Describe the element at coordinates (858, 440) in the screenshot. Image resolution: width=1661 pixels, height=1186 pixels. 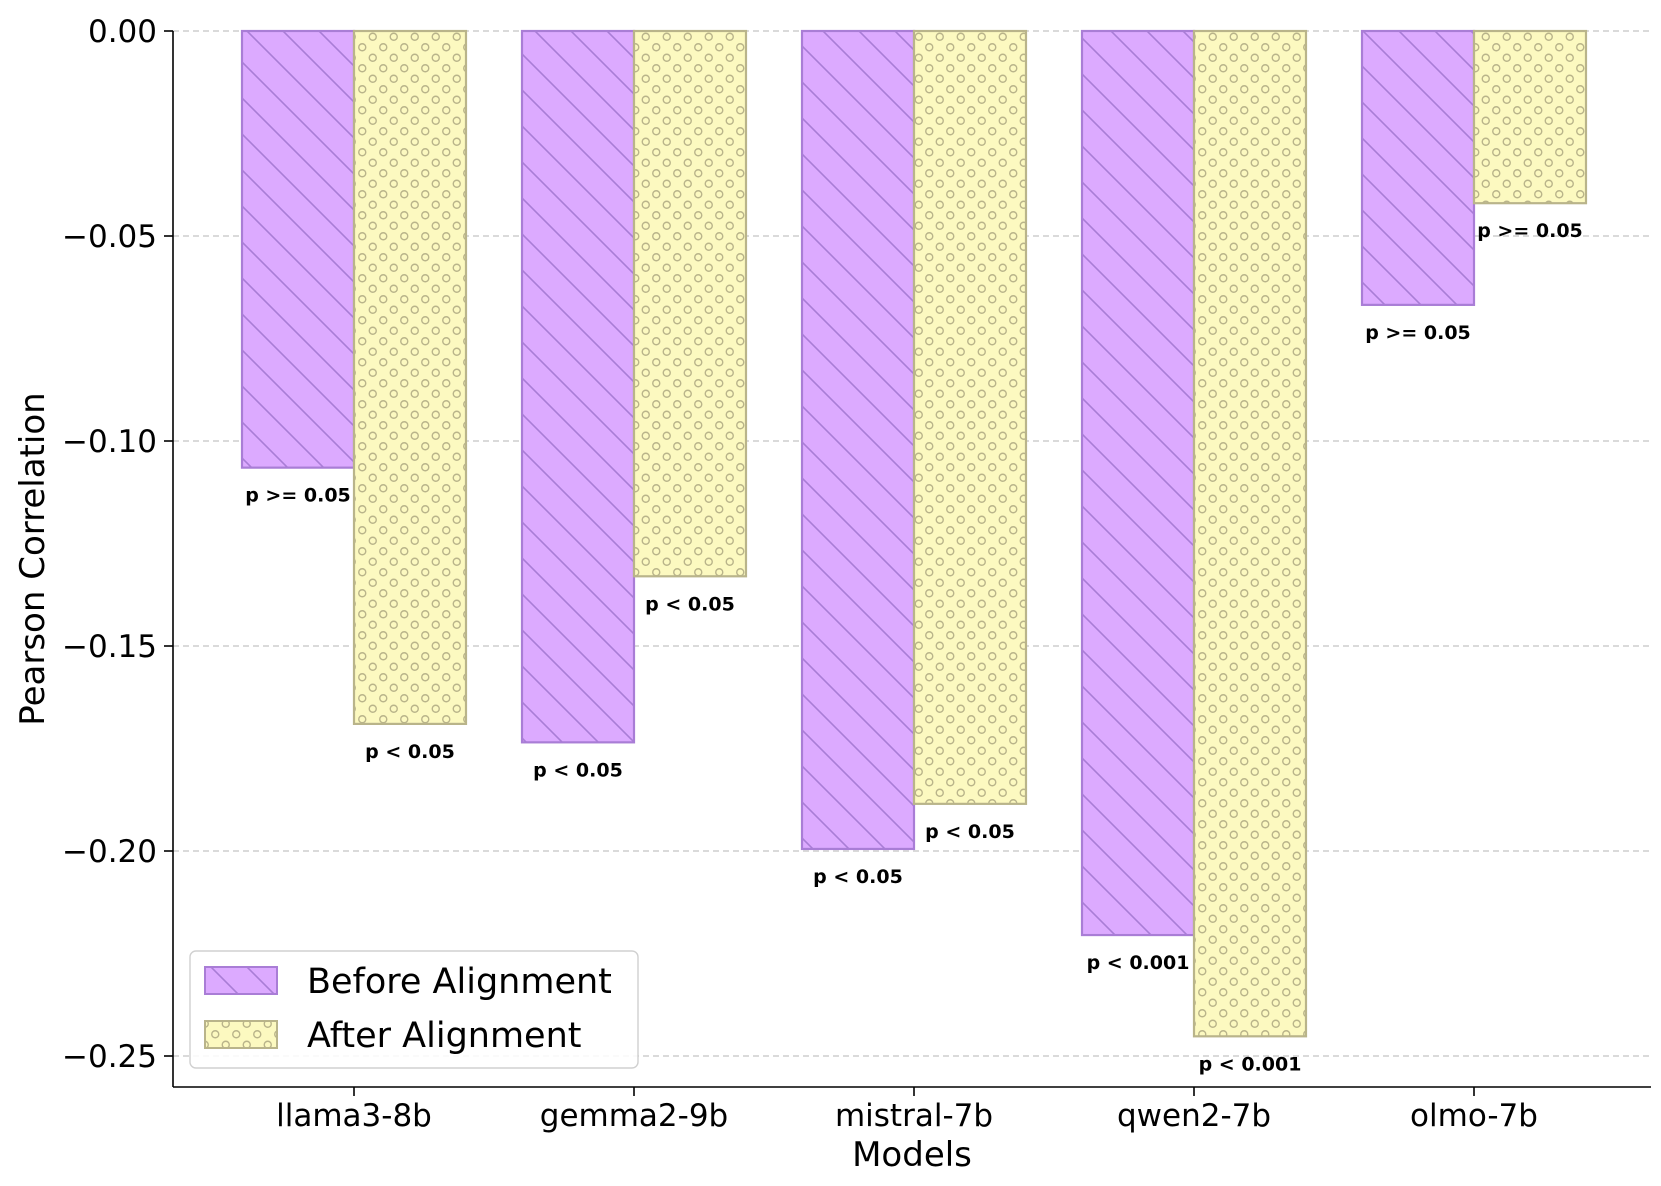
I see `bar-before-mistral-7b` at that location.